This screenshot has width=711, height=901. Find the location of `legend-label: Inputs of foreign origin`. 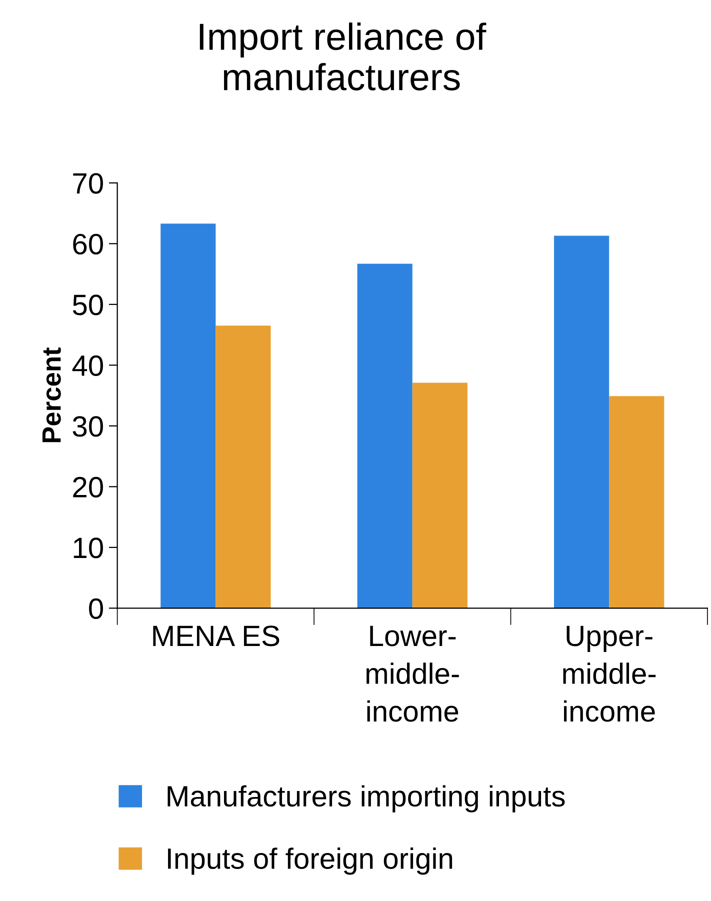

legend-label: Inputs of foreign origin is located at coordinates (310, 861).